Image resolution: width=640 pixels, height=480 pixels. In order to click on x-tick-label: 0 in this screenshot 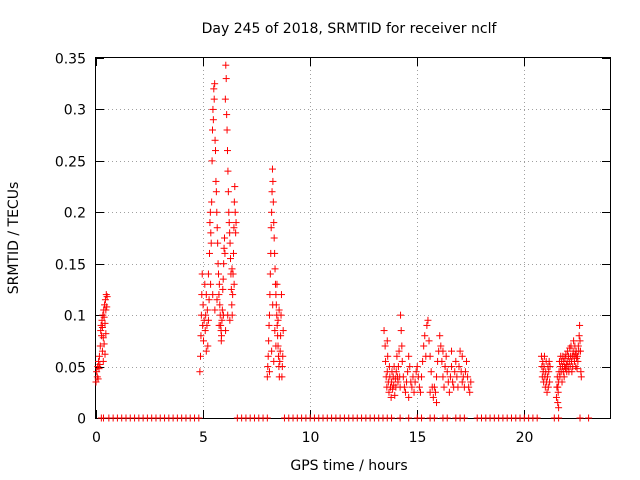, I will do `click(96, 438)`.